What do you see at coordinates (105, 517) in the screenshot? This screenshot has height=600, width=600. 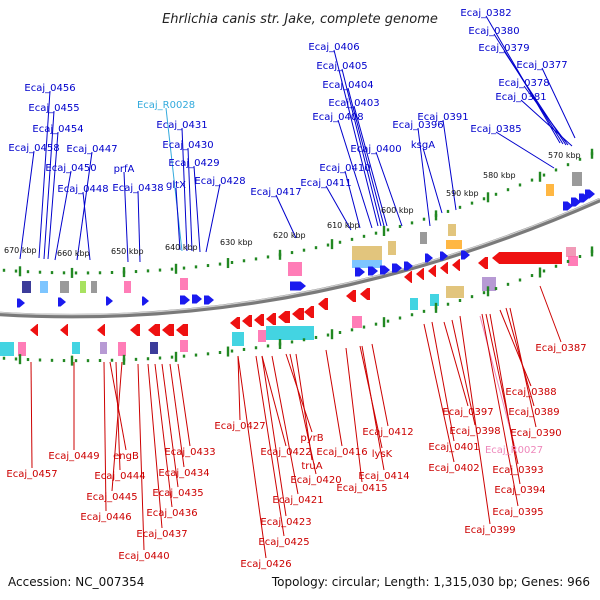 I see `gene-label-text: Ecaj_0446` at bounding box center [105, 517].